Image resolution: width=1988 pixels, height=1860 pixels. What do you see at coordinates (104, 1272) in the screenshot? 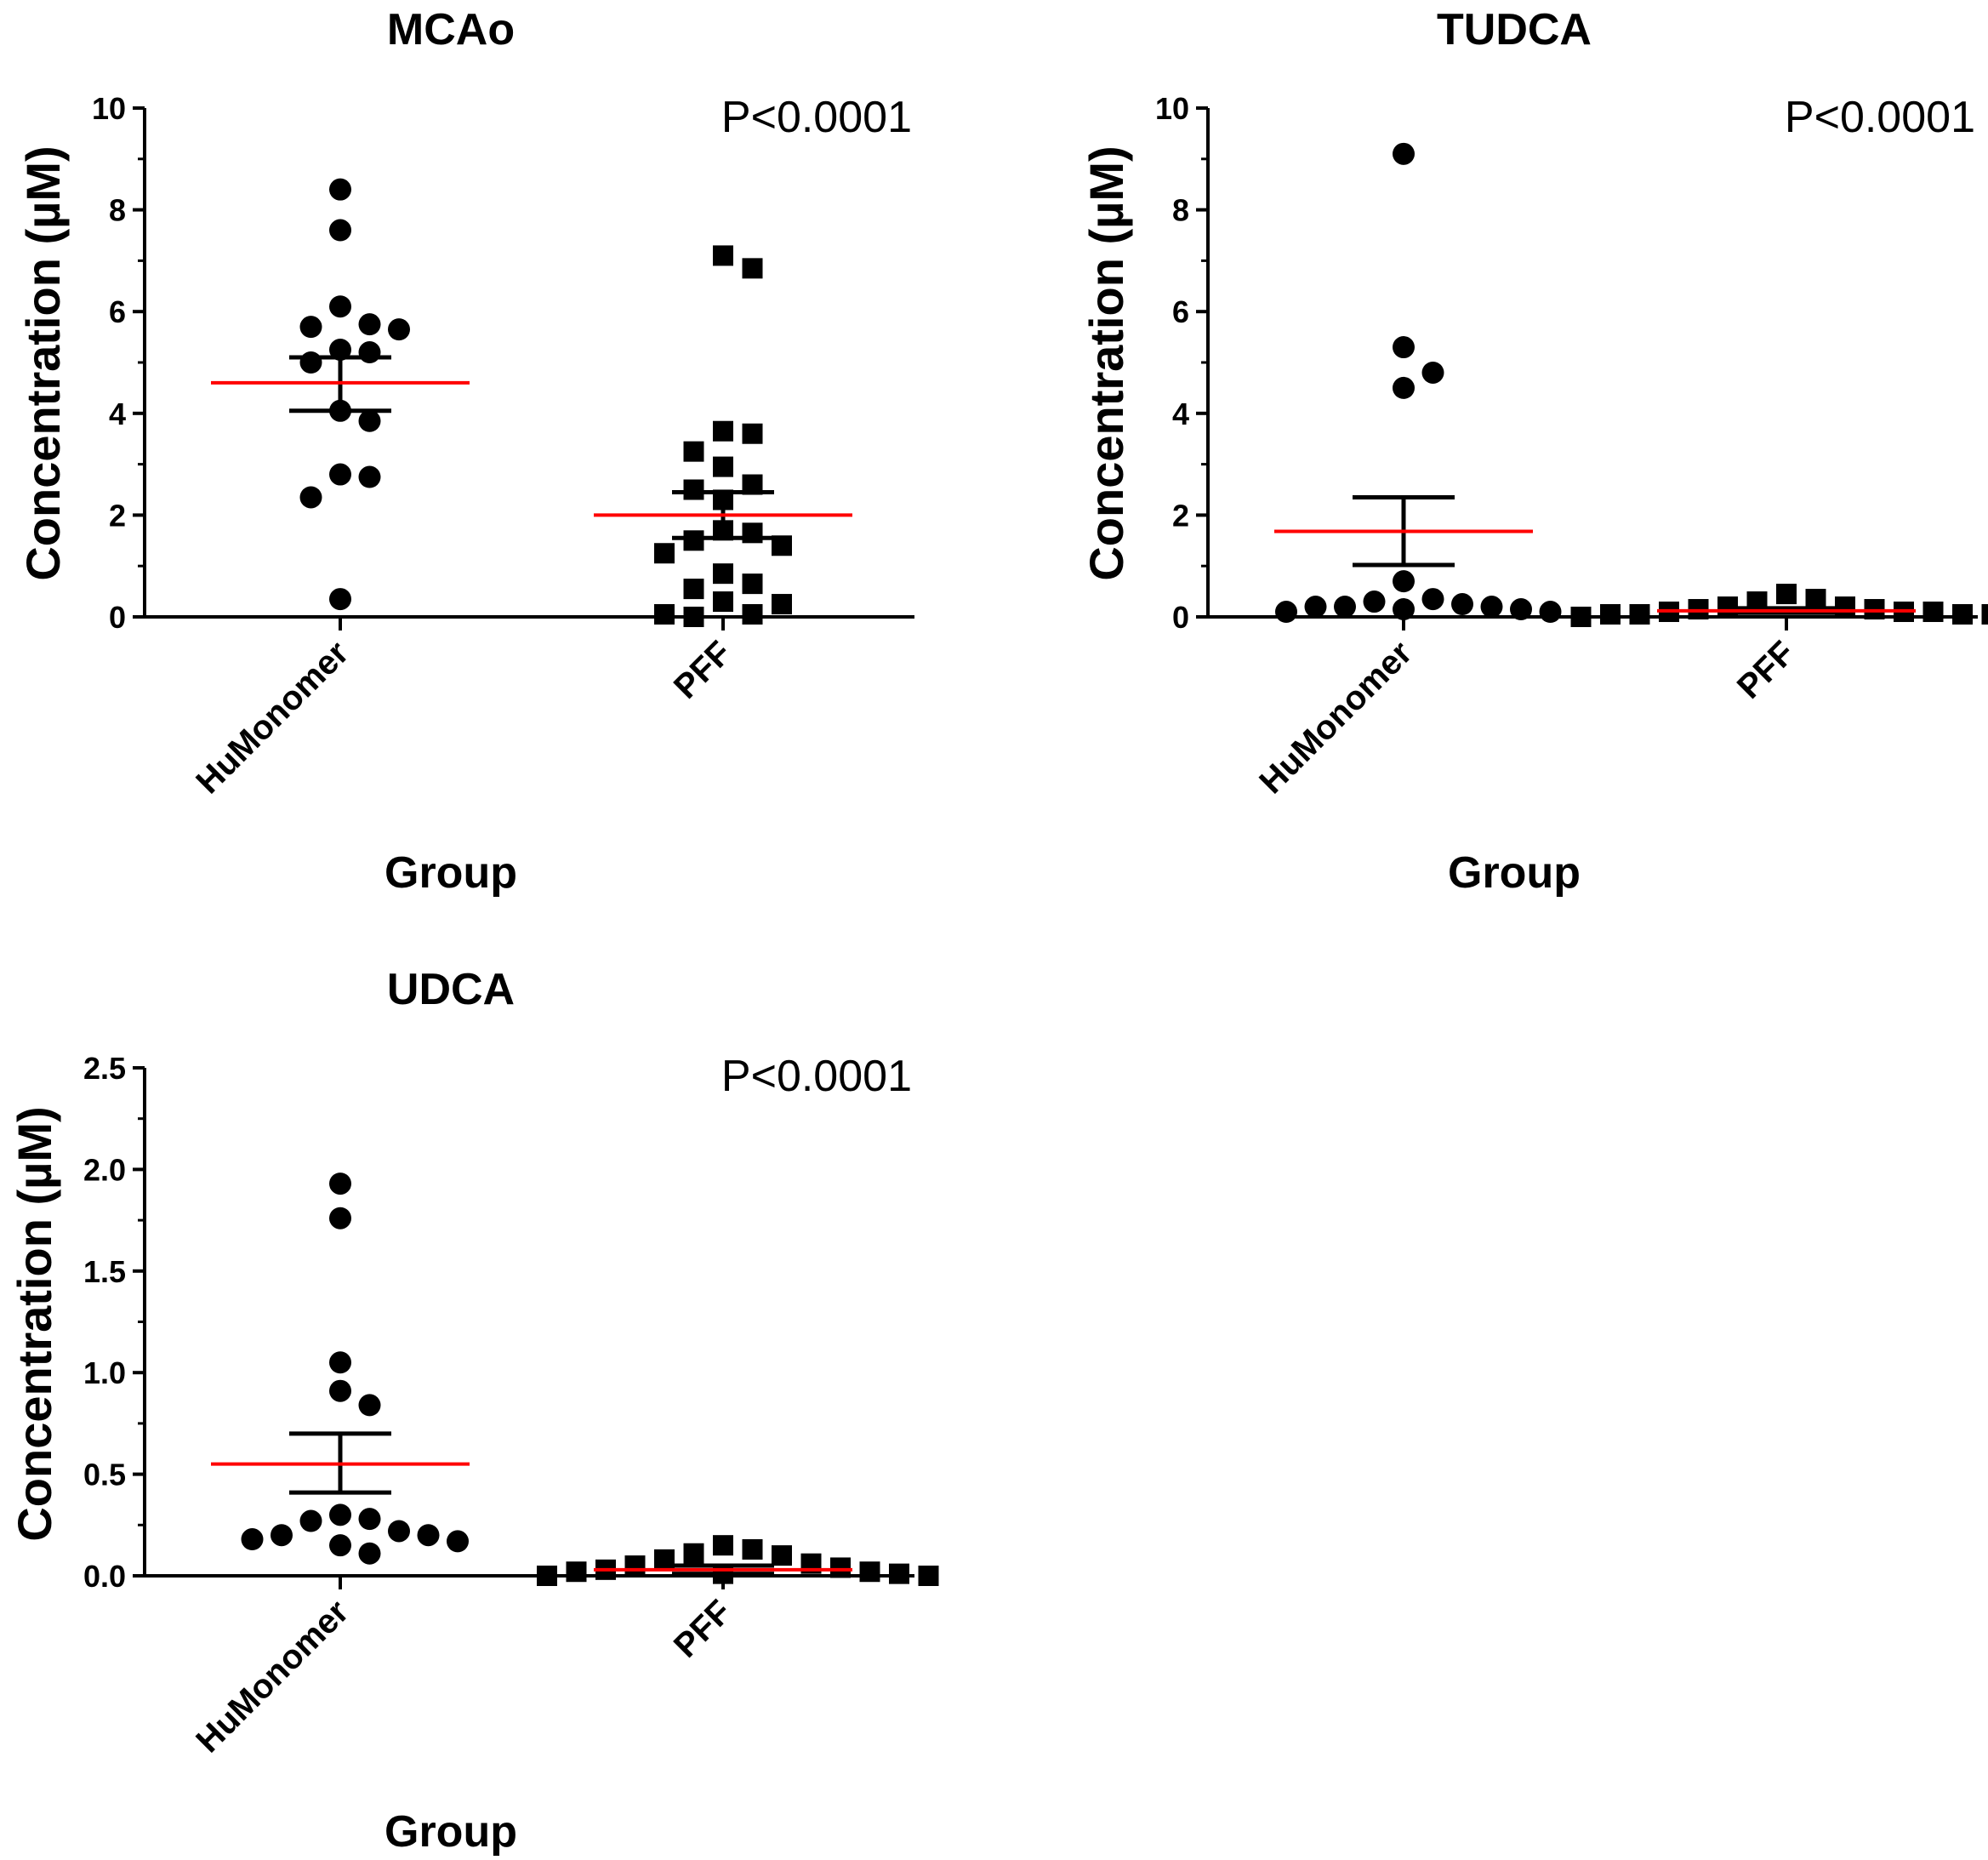
I see `y-tick-label: 1.5` at bounding box center [104, 1272].